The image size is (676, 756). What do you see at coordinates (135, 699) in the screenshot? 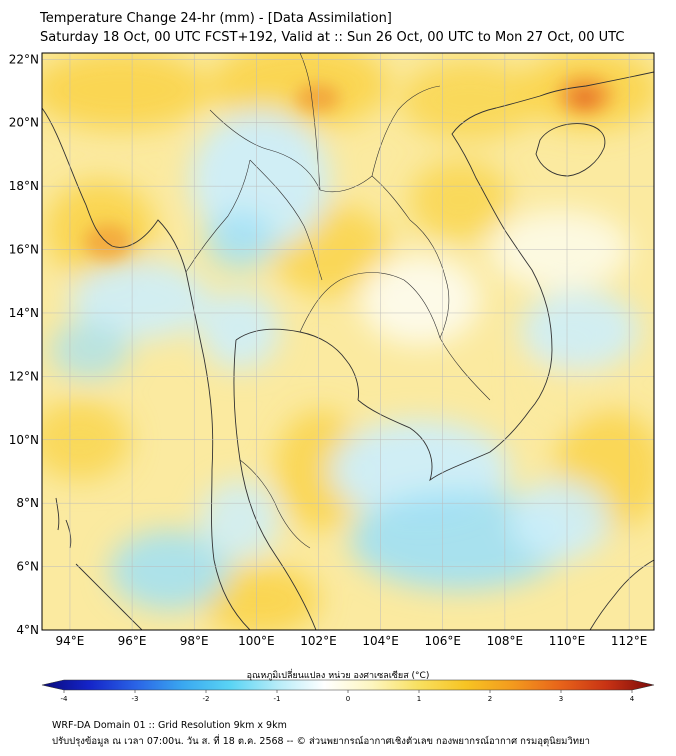
I see `colorbar-tick-label: -3` at bounding box center [135, 699].